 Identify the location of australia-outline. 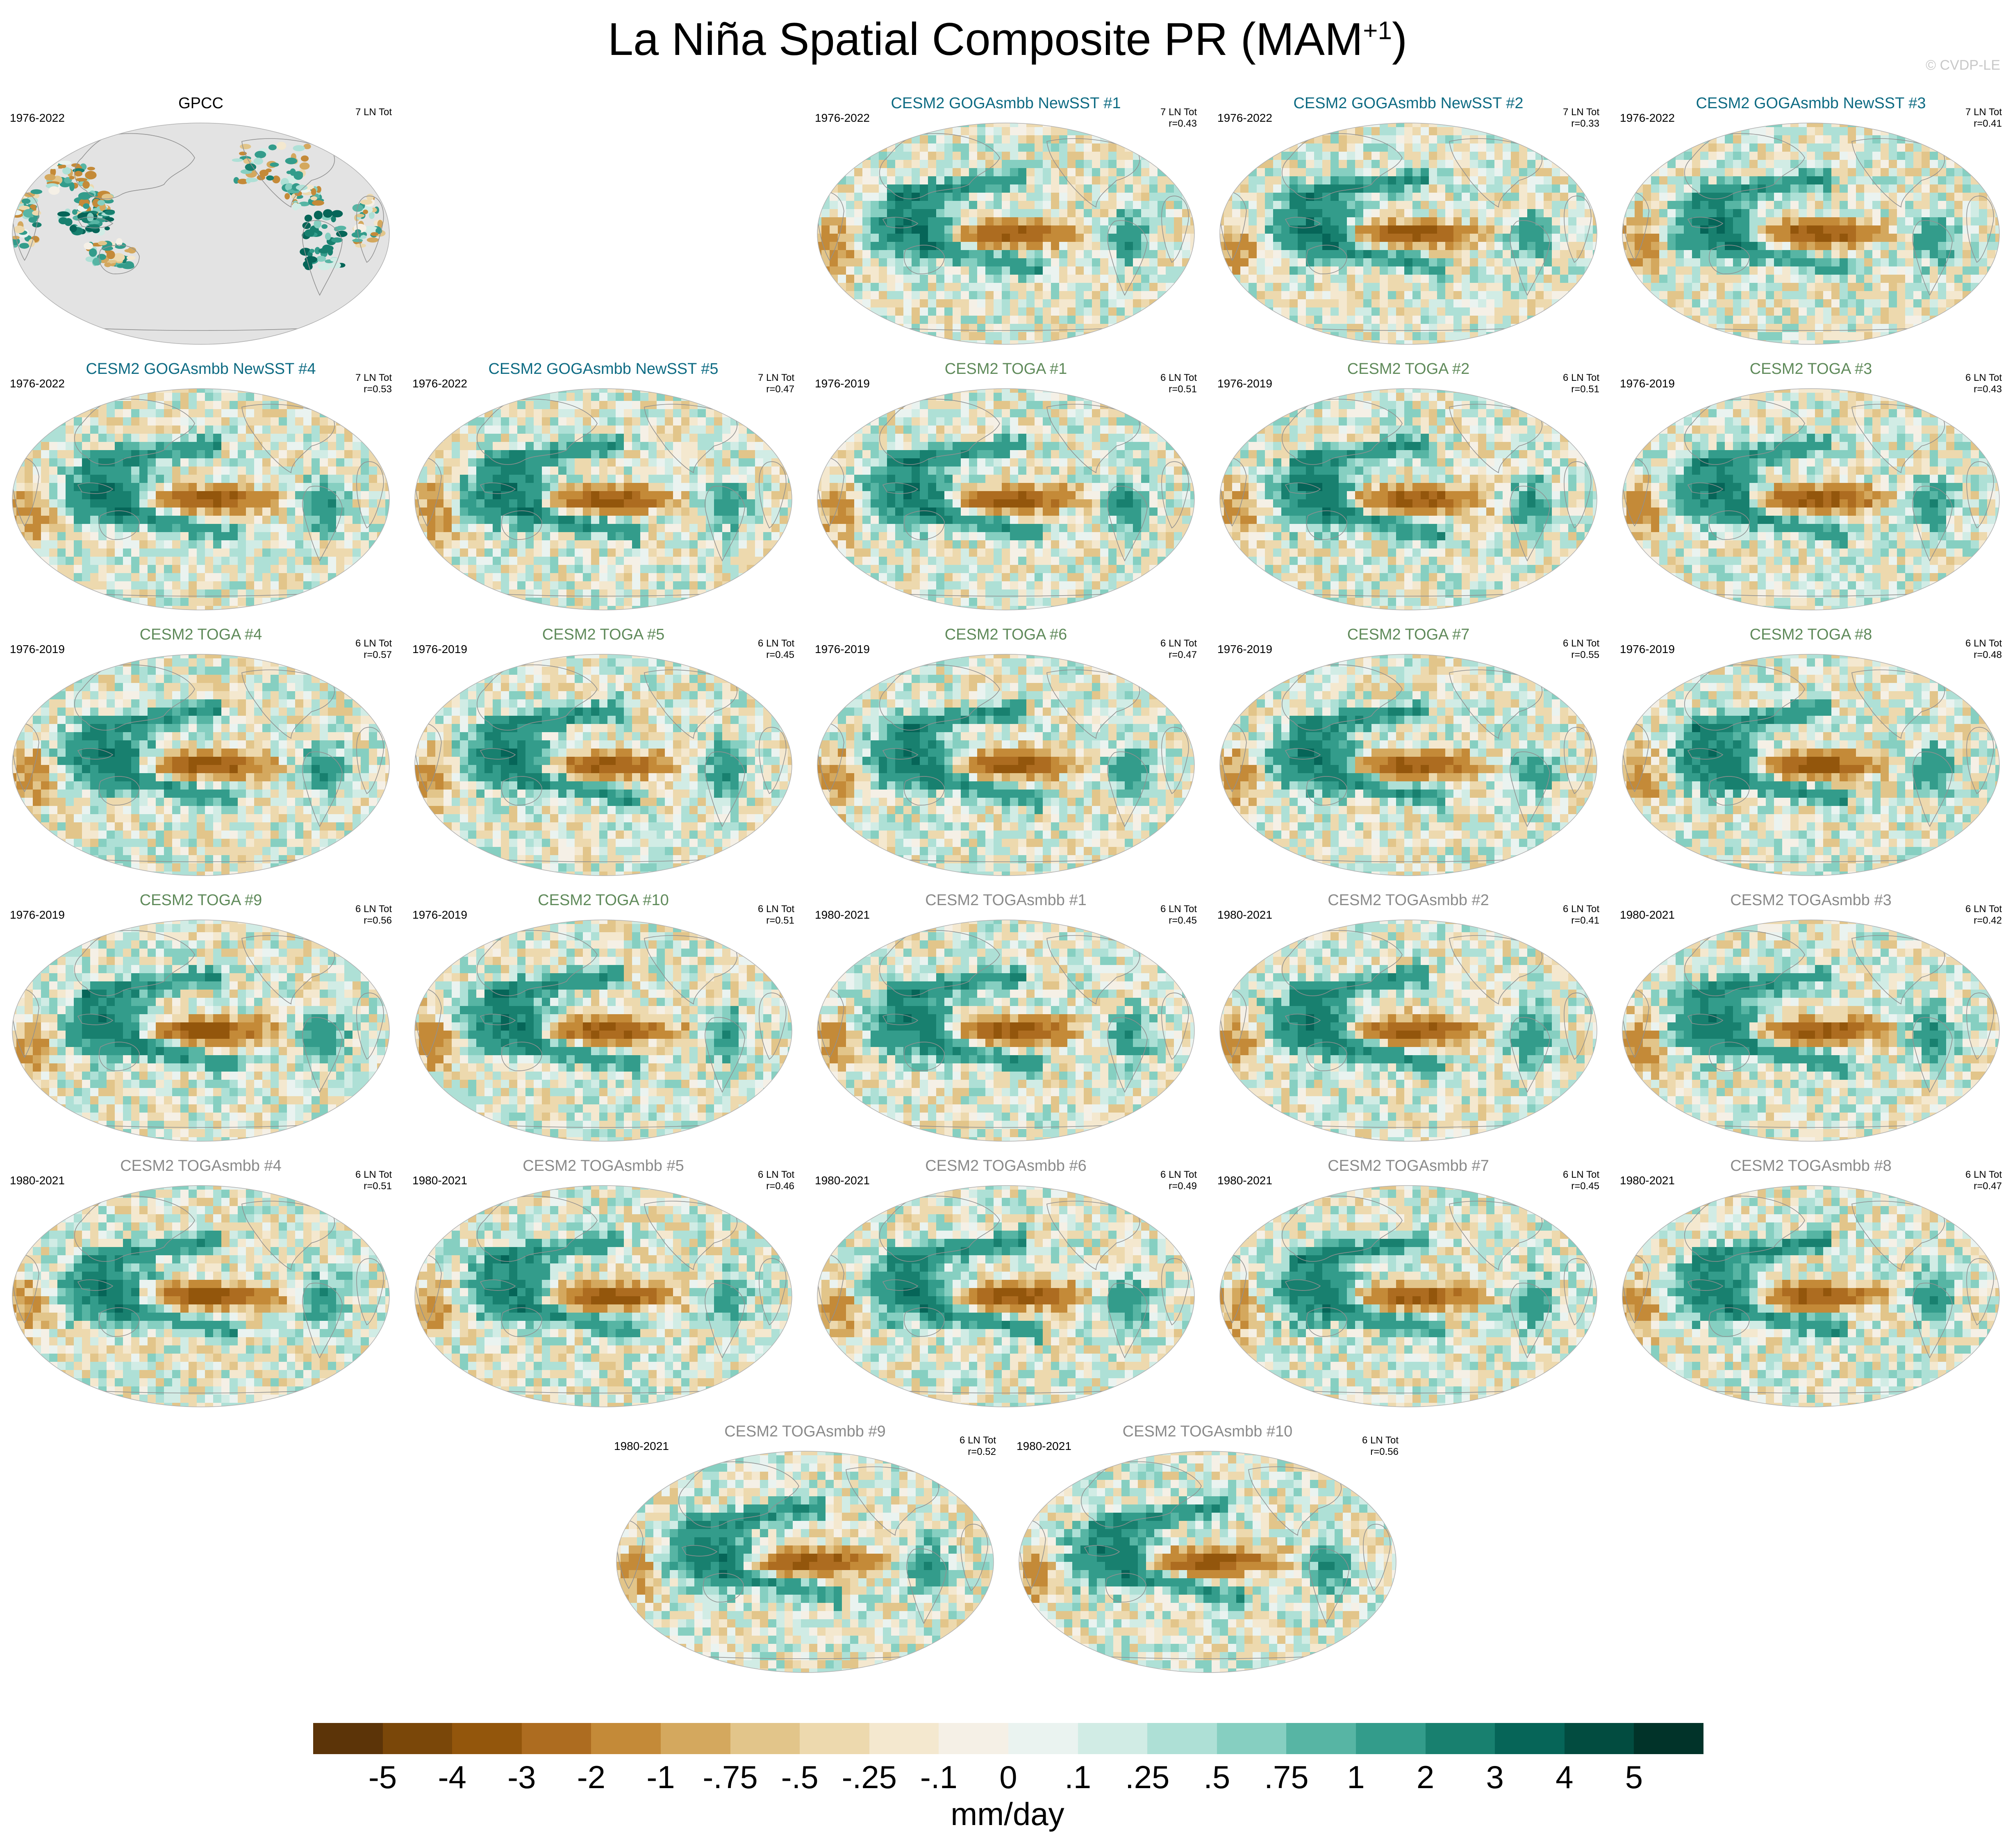
(1326, 259).